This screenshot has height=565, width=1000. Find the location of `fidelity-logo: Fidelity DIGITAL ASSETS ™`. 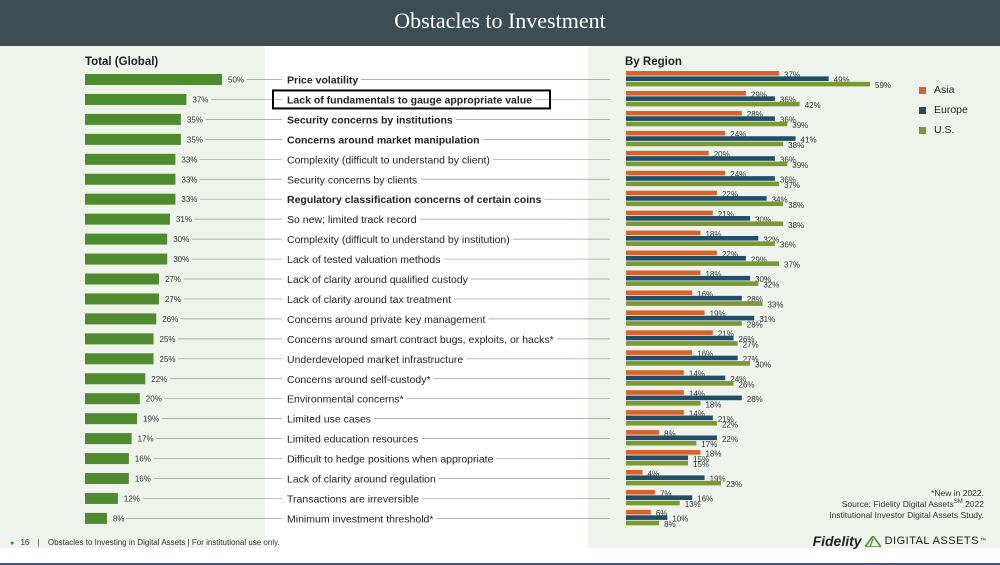

fidelity-logo: Fidelity DIGITAL ASSETS ™ is located at coordinates (899, 541).